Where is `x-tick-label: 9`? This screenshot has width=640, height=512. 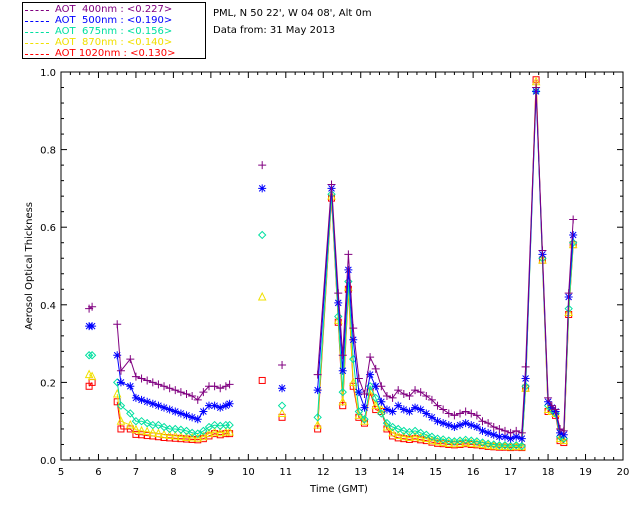 x-tick-label: 9 is located at coordinates (211, 472).